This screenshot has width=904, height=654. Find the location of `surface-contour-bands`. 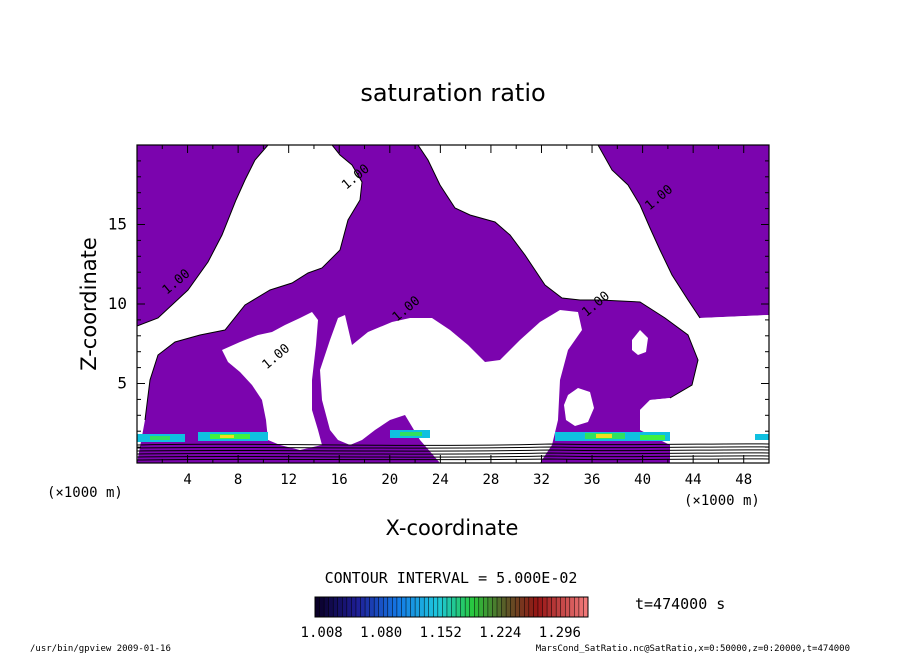

surface-contour-bands is located at coordinates (453, 452).